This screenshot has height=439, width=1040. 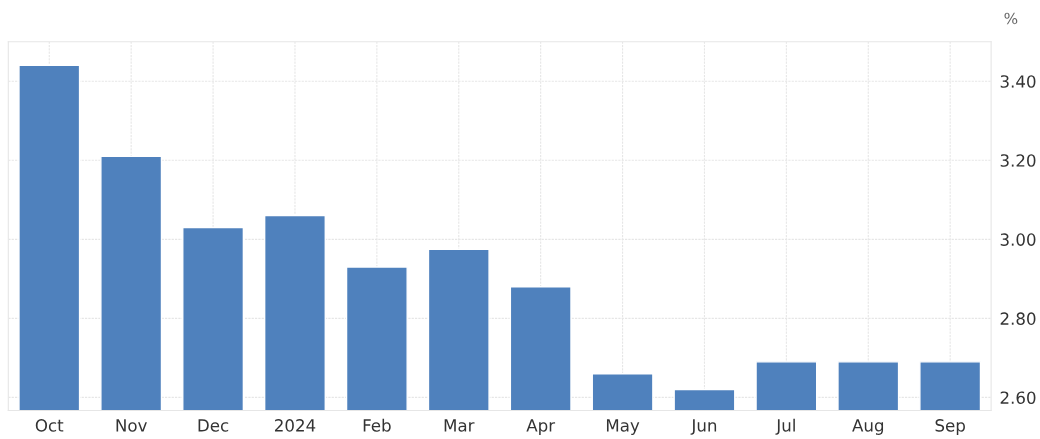 I want to click on x-tick-label: May, so click(x=623, y=427).